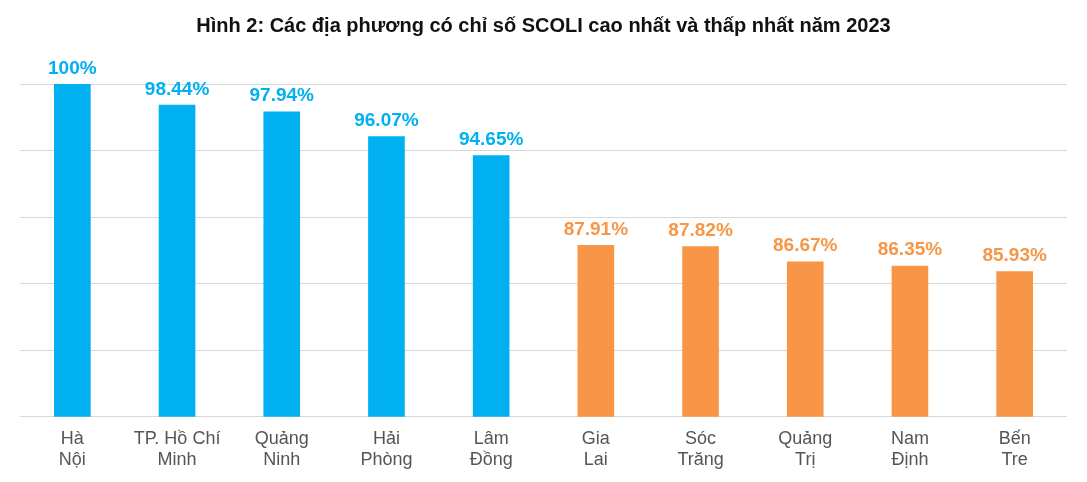 The width and height of the screenshot is (1087, 482). What do you see at coordinates (1014, 255) in the screenshot?
I see `data-label: 85.93%` at bounding box center [1014, 255].